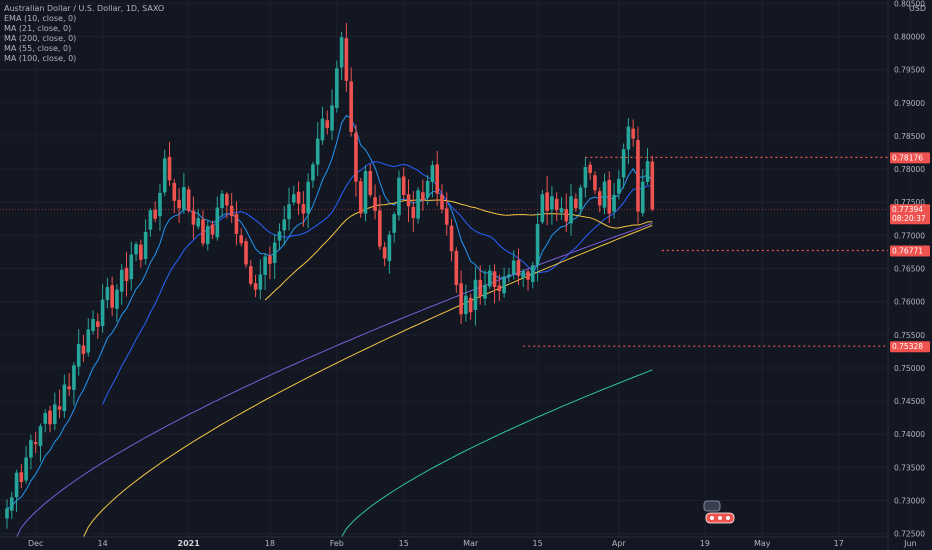 Image resolution: width=932 pixels, height=550 pixels. Describe the element at coordinates (38, 48) in the screenshot. I see `legend-ma55: MA (55, close, 0)` at that location.